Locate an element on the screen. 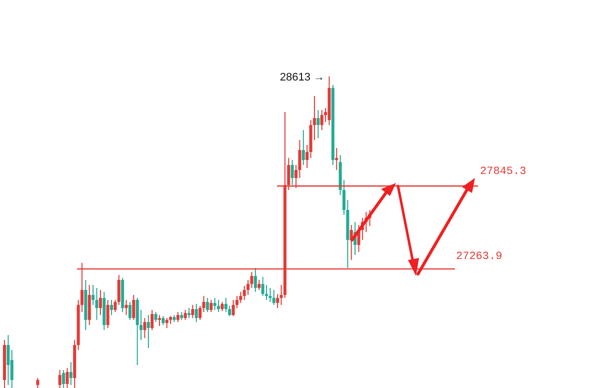 The image size is (600, 388). ref-line-label: 27845.3 is located at coordinates (503, 172).